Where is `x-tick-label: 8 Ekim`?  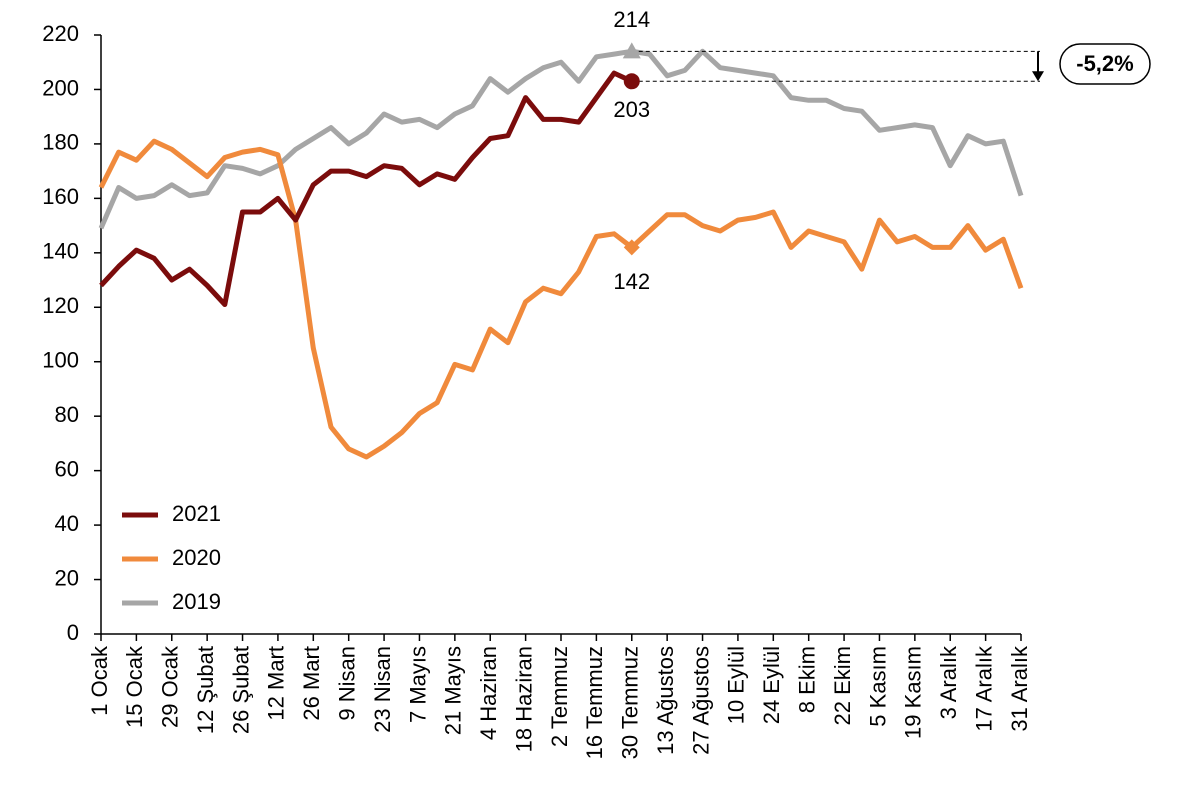
x-tick-label: 8 Ekim is located at coordinates (807, 679).